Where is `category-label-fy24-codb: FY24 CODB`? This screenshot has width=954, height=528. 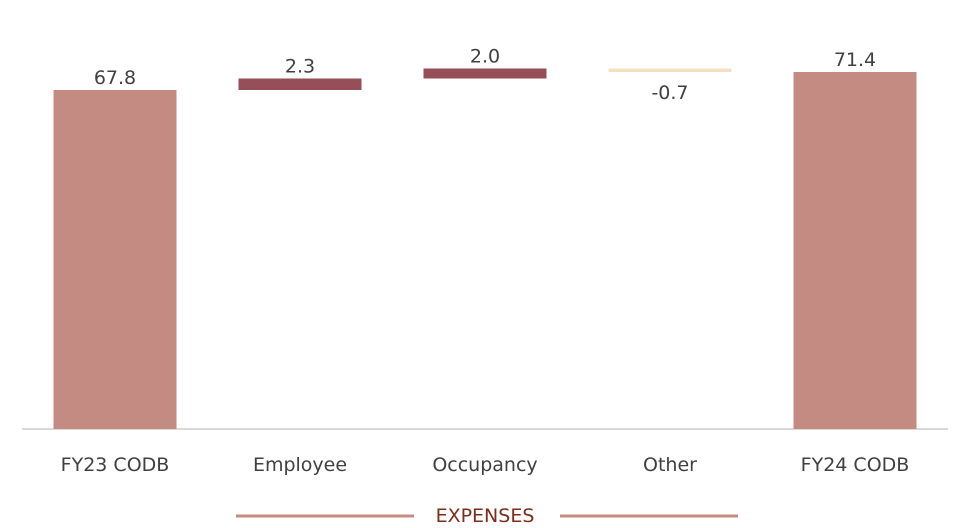 category-label-fy24-codb: FY24 CODB is located at coordinates (855, 465).